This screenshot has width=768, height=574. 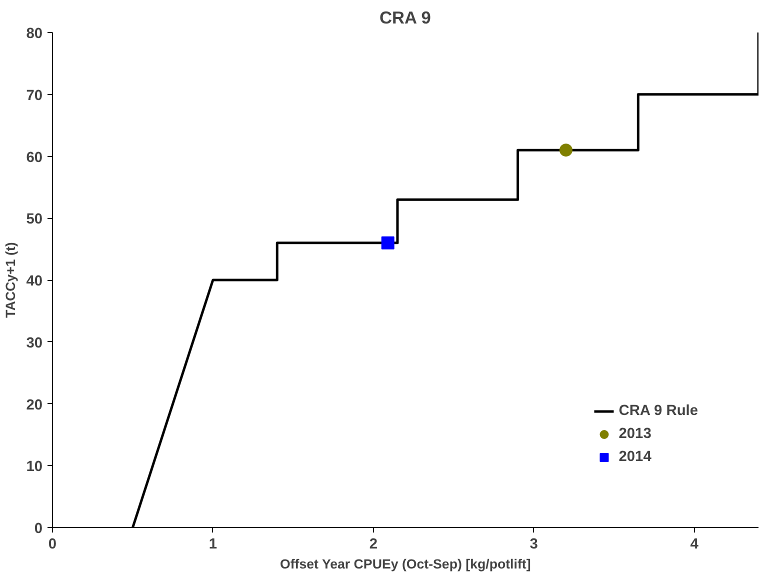 What do you see at coordinates (695, 544) in the screenshot?
I see `x-tick-label: 4` at bounding box center [695, 544].